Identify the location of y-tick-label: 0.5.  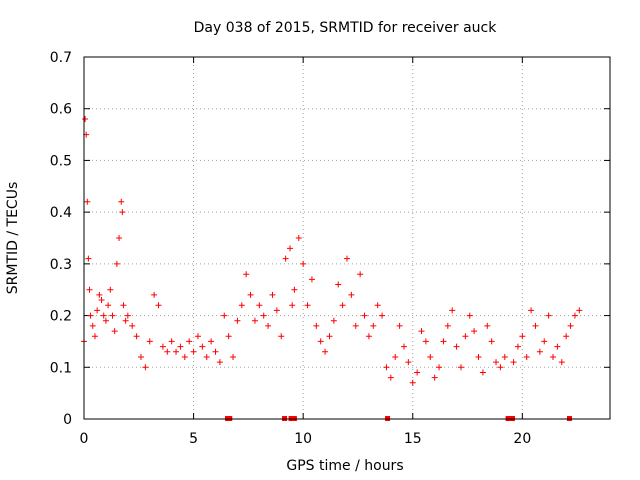
(61, 161).